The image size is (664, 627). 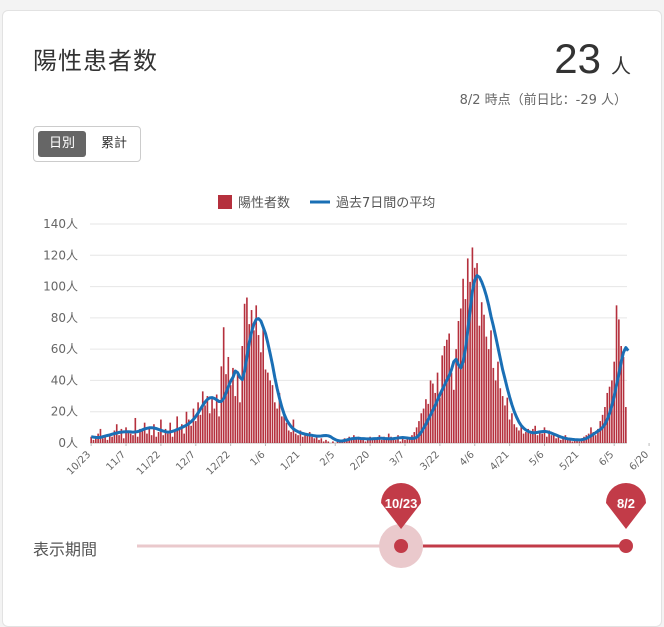 What do you see at coordinates (116, 461) in the screenshot?
I see `x-tick-label: 11/7` at bounding box center [116, 461].